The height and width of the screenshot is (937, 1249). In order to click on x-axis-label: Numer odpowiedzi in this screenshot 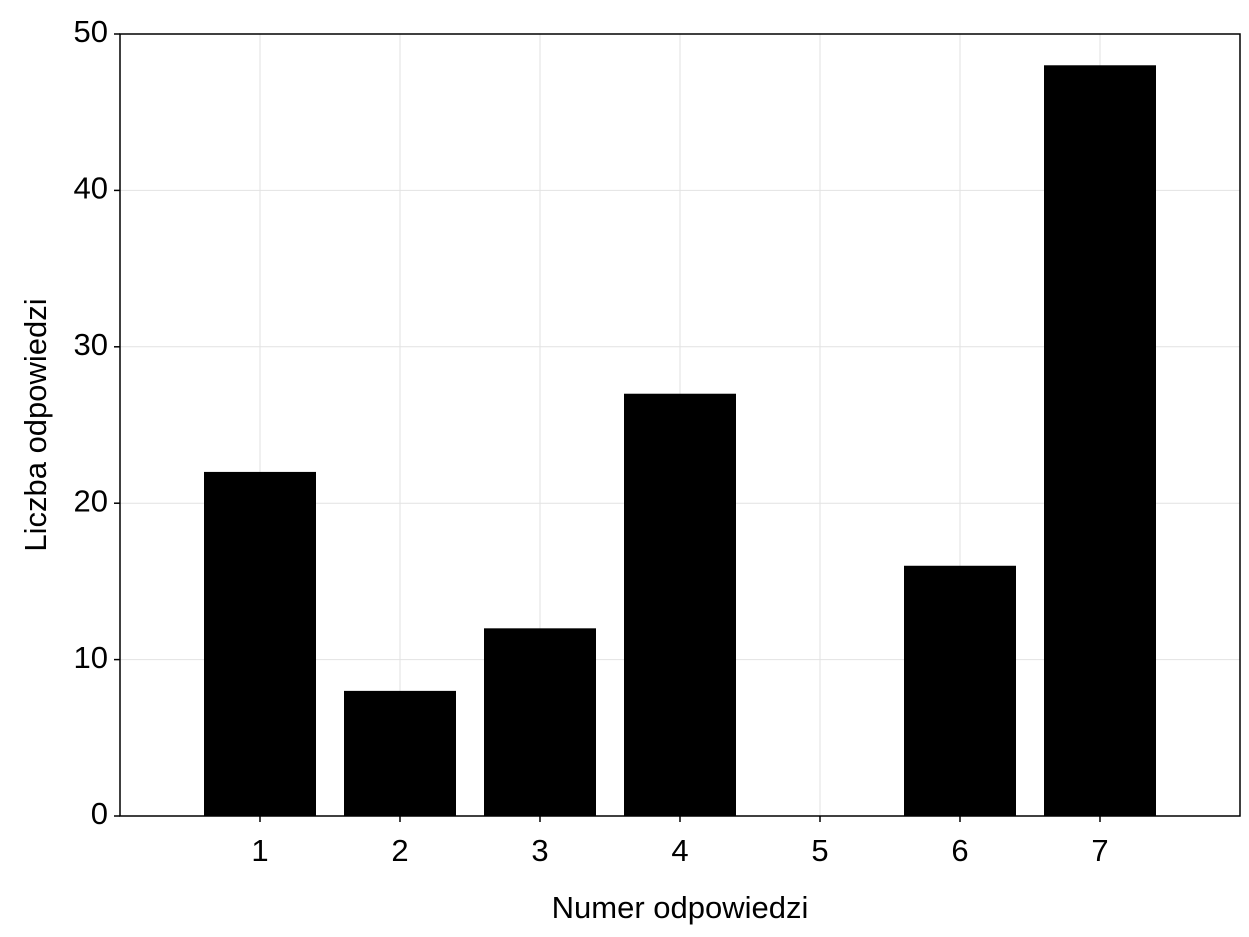, I will do `click(680, 907)`.